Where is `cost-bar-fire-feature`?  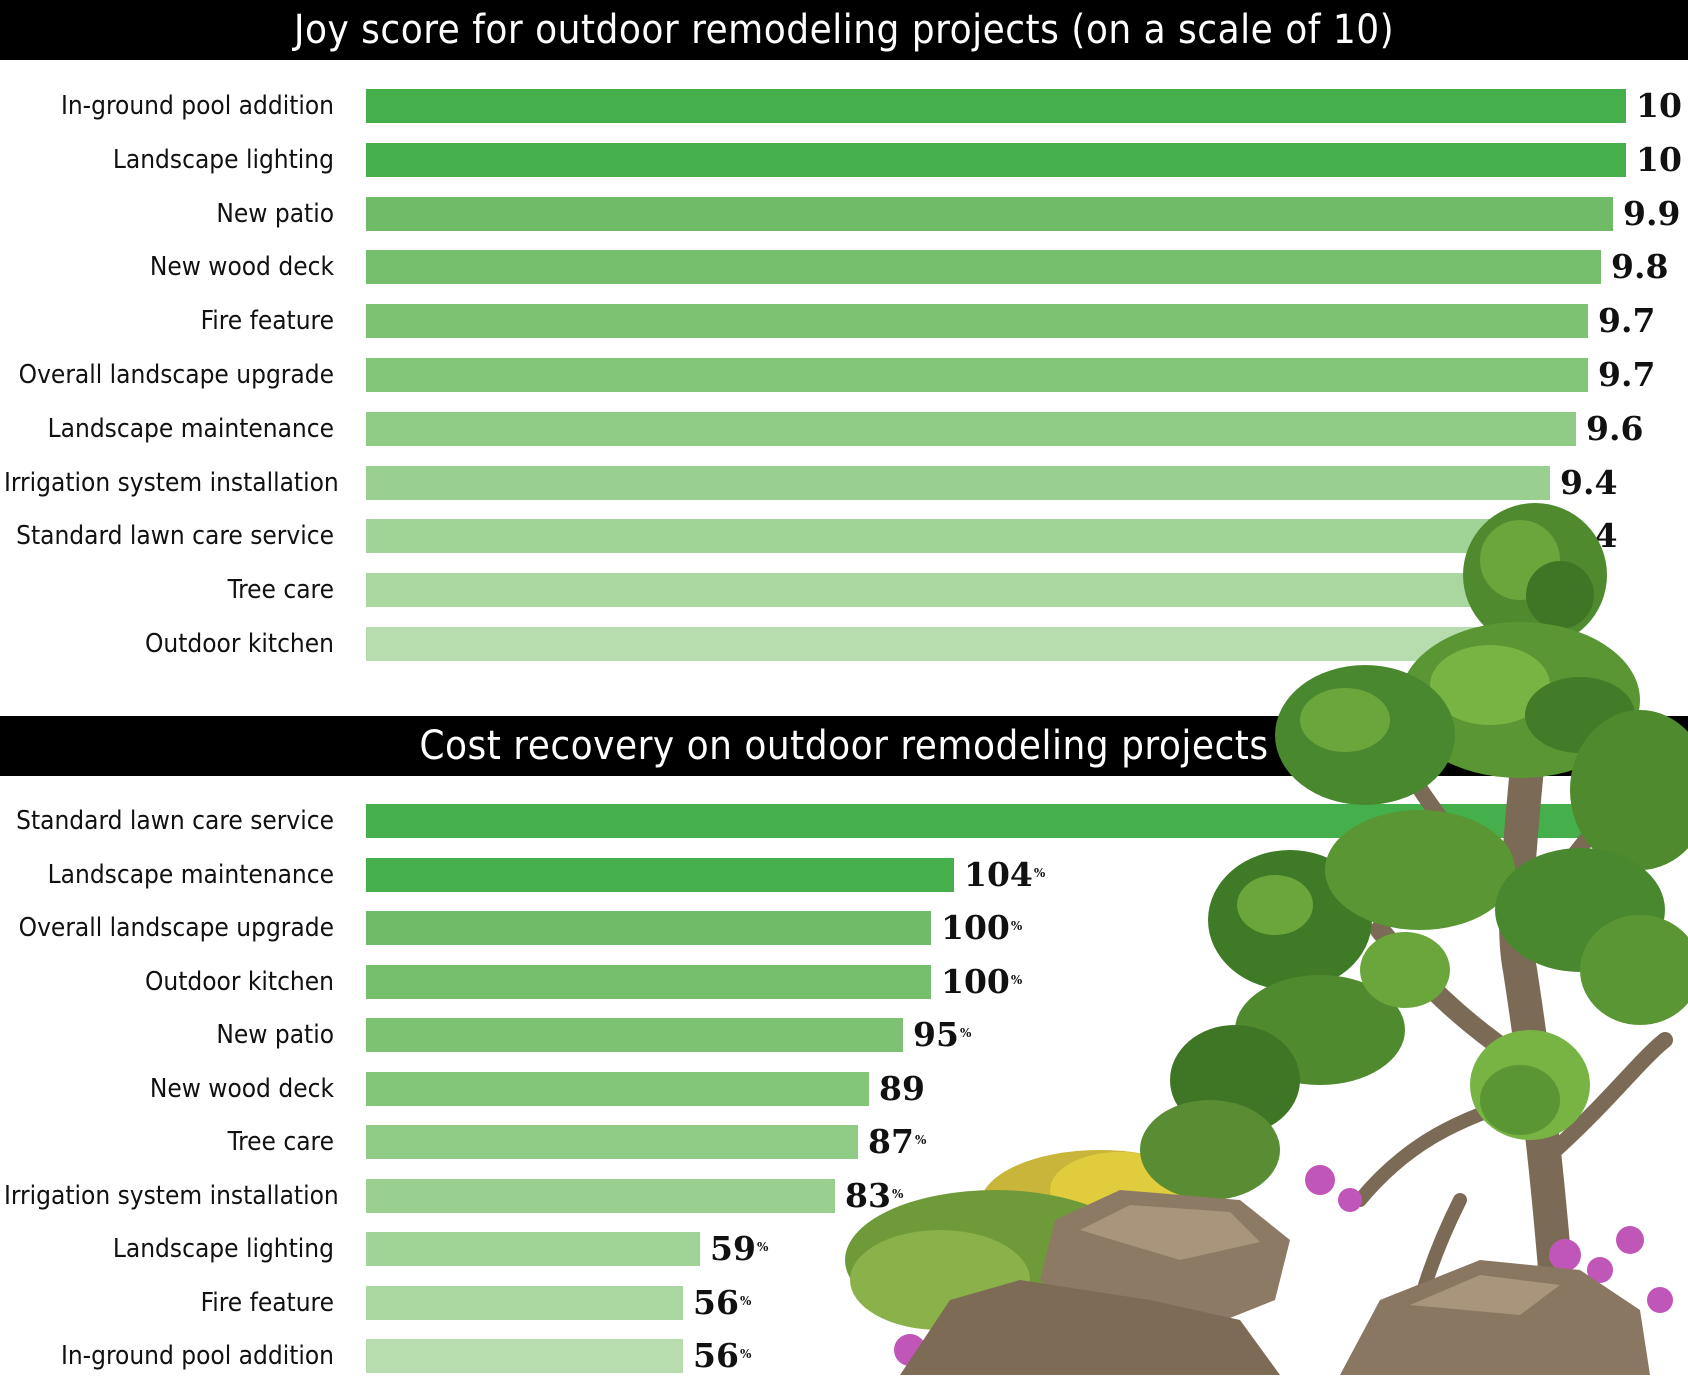
cost-bar-fire-feature is located at coordinates (524, 1303).